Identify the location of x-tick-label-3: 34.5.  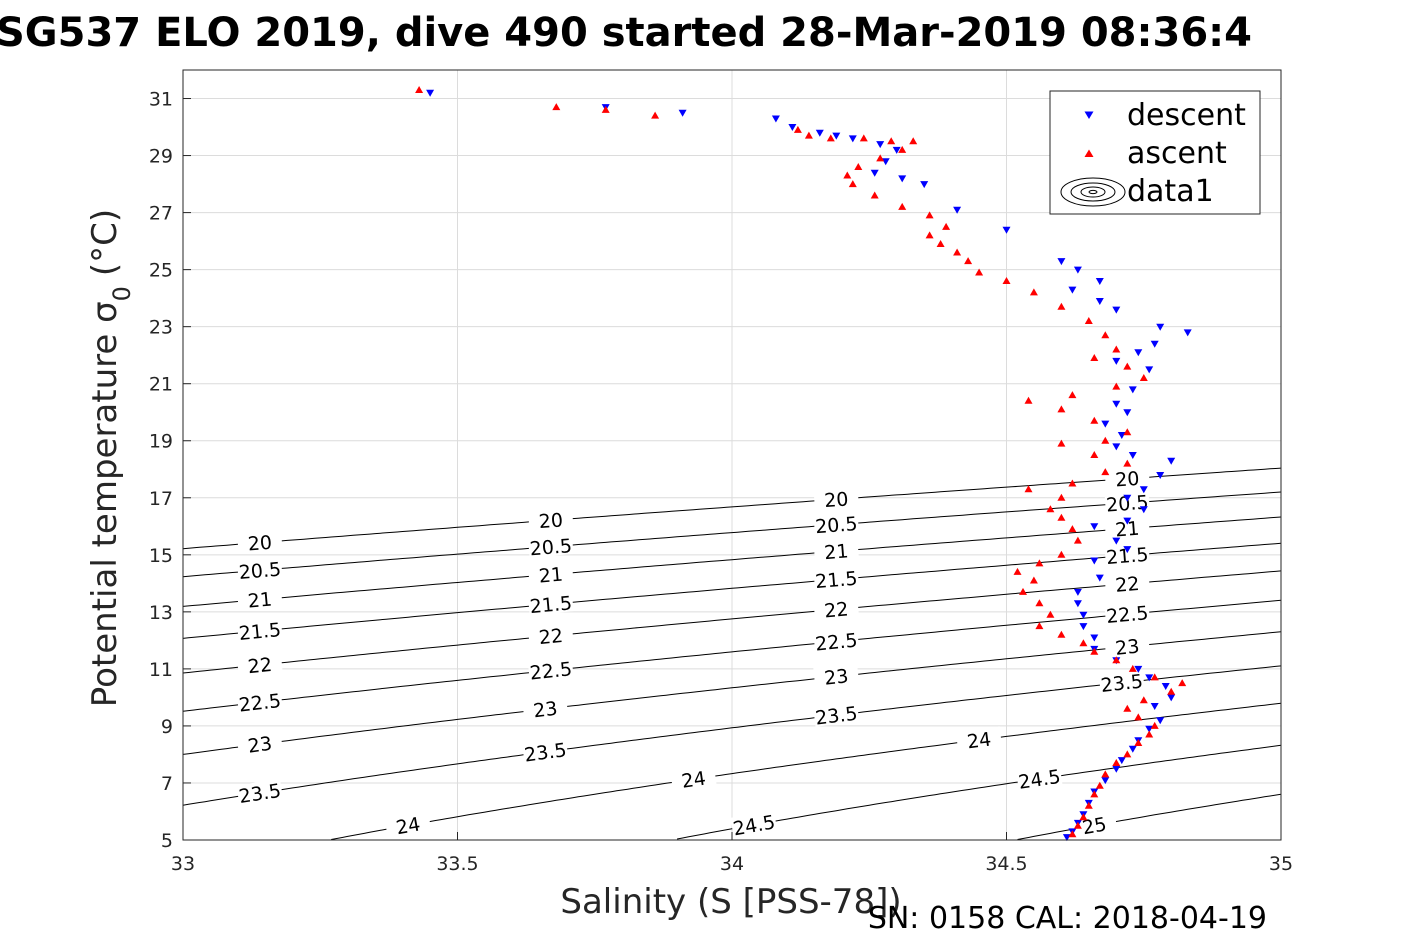
(1006, 864).